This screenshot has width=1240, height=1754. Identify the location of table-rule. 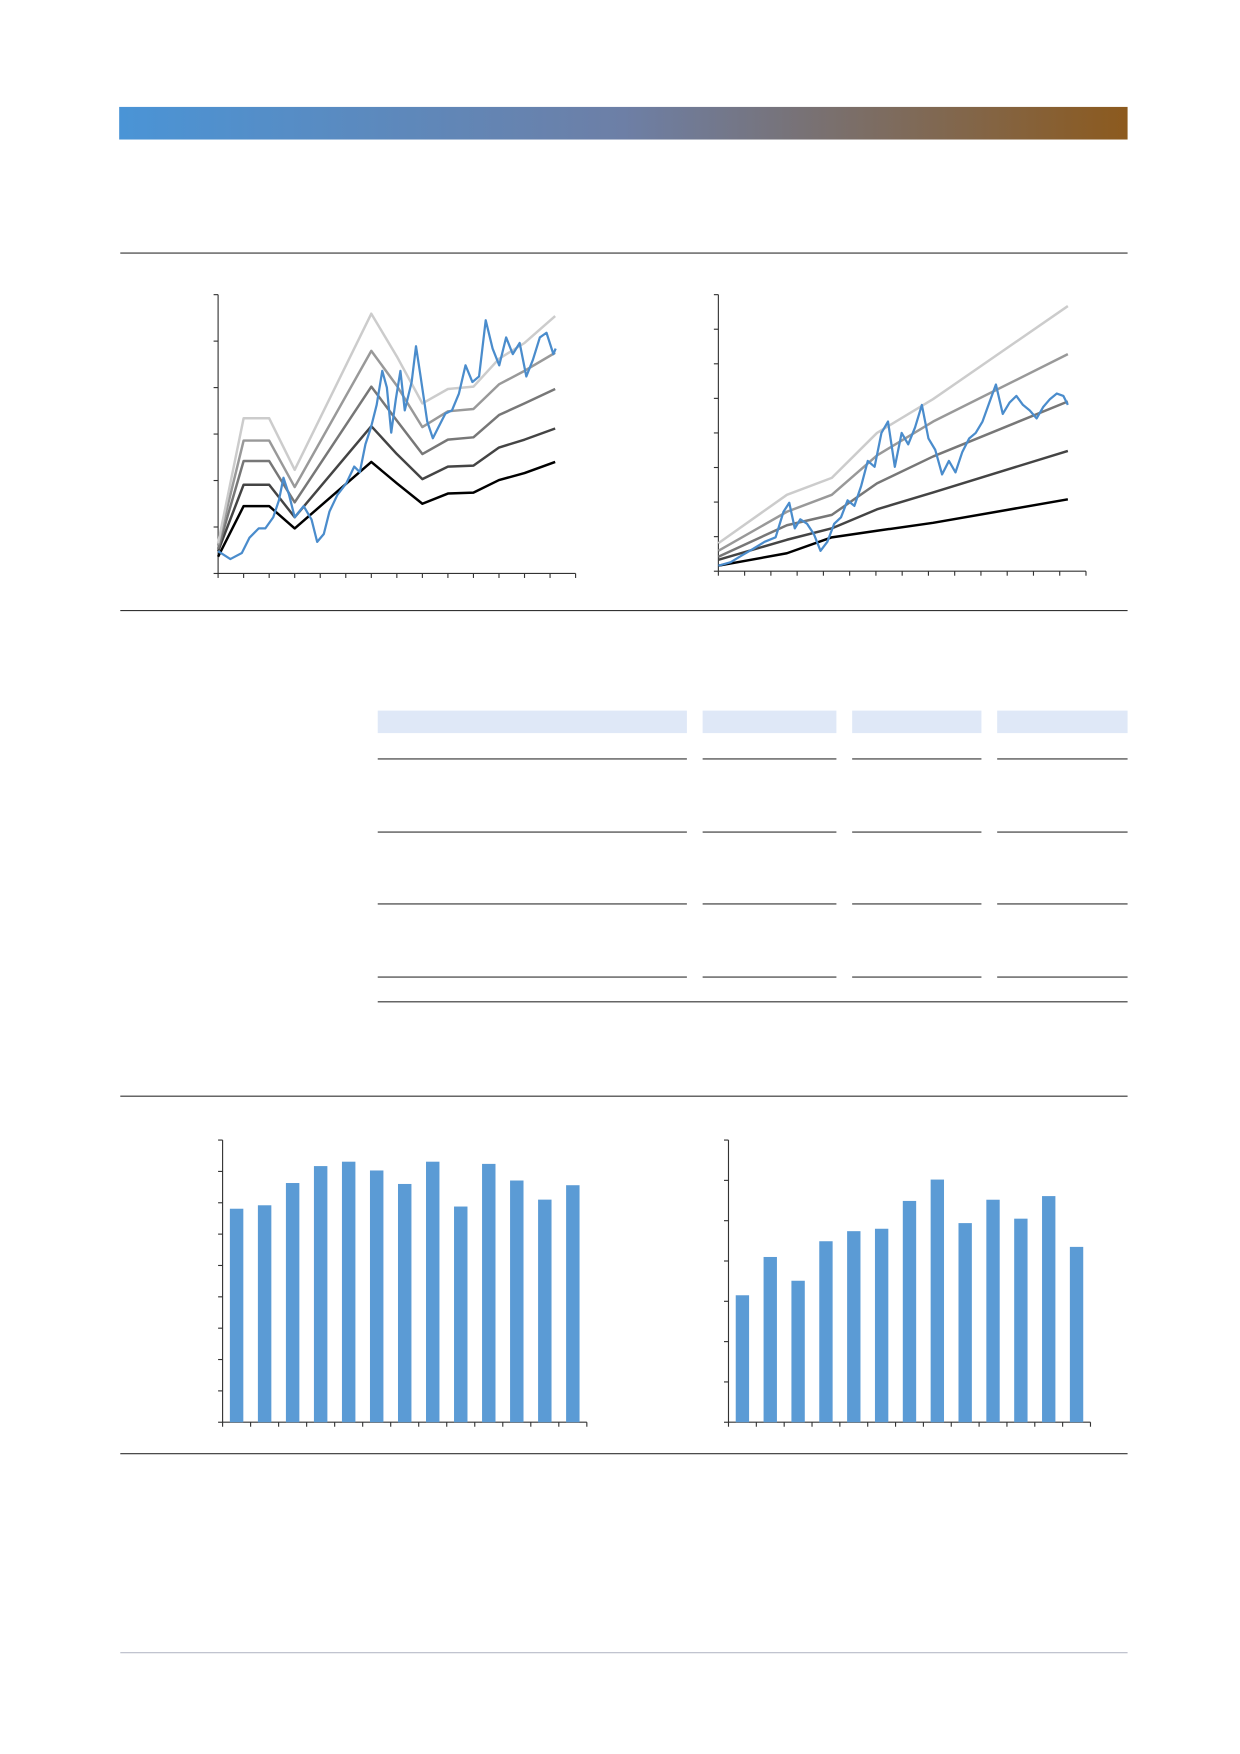
(752, 880).